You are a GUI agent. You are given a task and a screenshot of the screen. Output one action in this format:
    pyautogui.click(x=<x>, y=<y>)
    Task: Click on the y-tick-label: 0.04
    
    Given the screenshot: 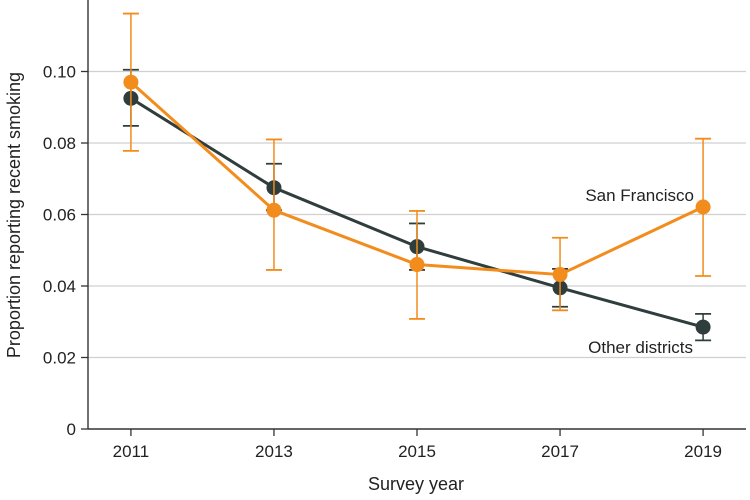 What is the action you would take?
    pyautogui.click(x=59, y=286)
    